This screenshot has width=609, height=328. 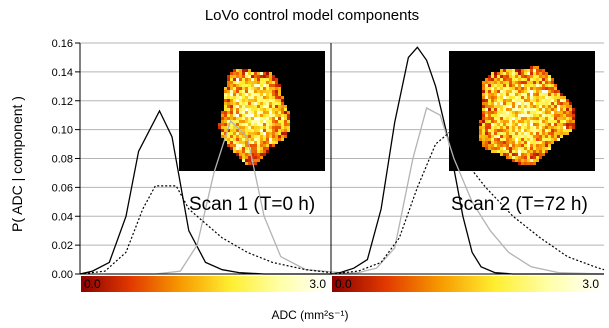 What do you see at coordinates (310, 315) in the screenshot?
I see `x-axis-label: ADC (mm²s⁻¹)` at bounding box center [310, 315].